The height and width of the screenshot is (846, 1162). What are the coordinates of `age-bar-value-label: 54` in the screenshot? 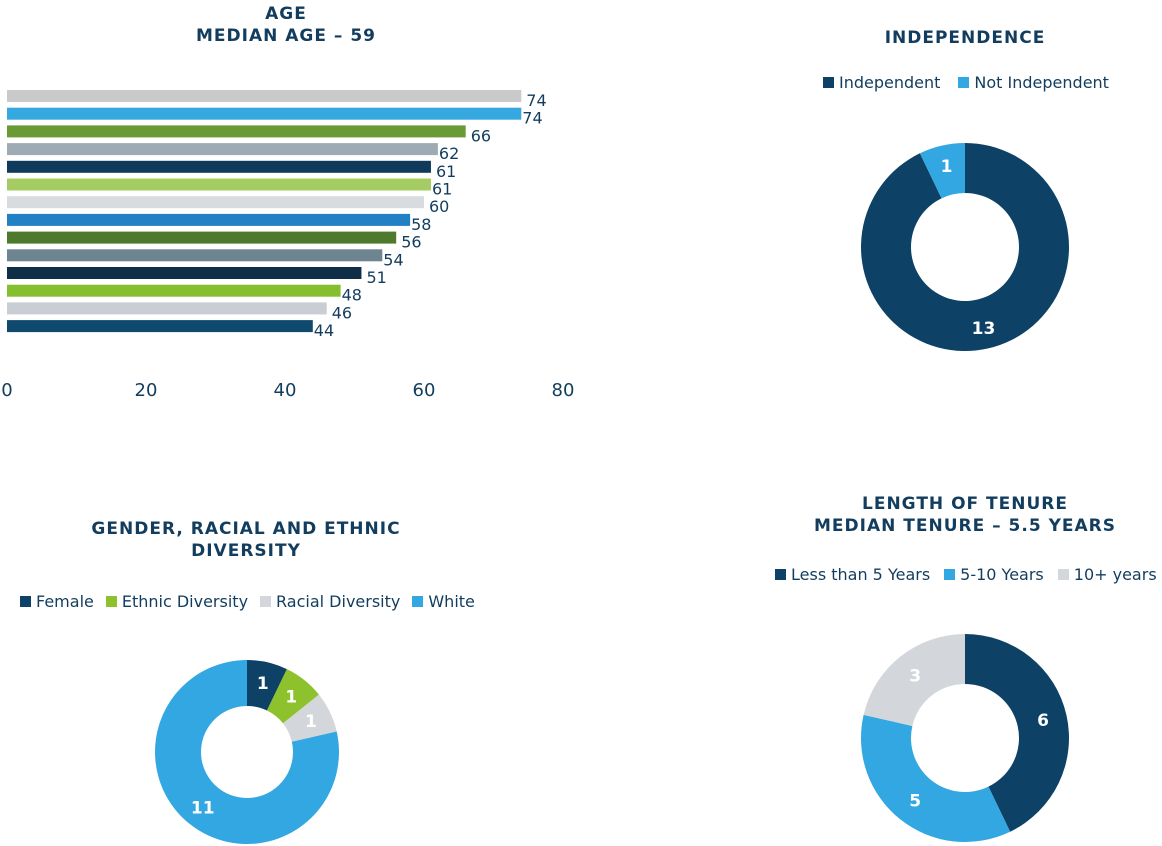 It's located at (393, 259).